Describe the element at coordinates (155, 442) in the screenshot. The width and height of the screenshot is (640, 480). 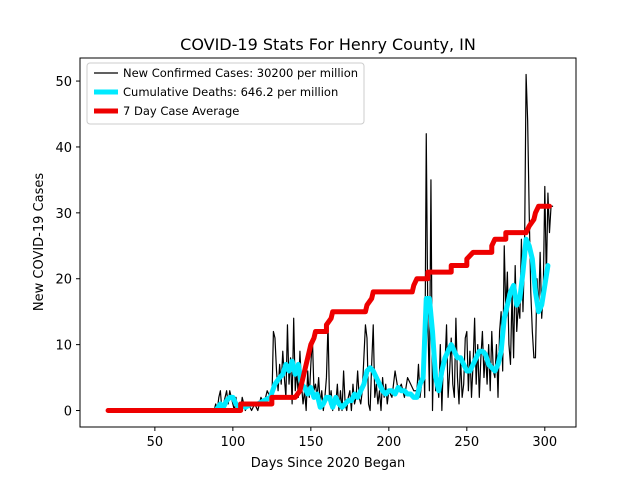
I see `x-tick-label: 50` at that location.